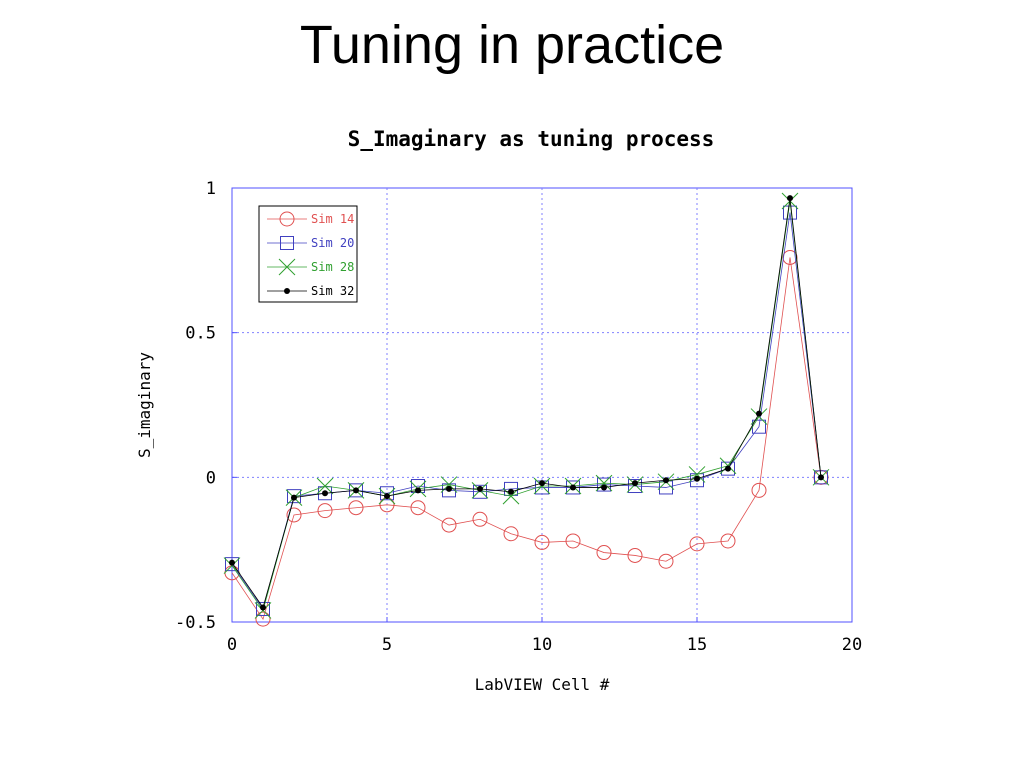 The height and width of the screenshot is (768, 1024). What do you see at coordinates (310, 267) in the screenshot?
I see `legend-item-sim-28: Sim 28` at bounding box center [310, 267].